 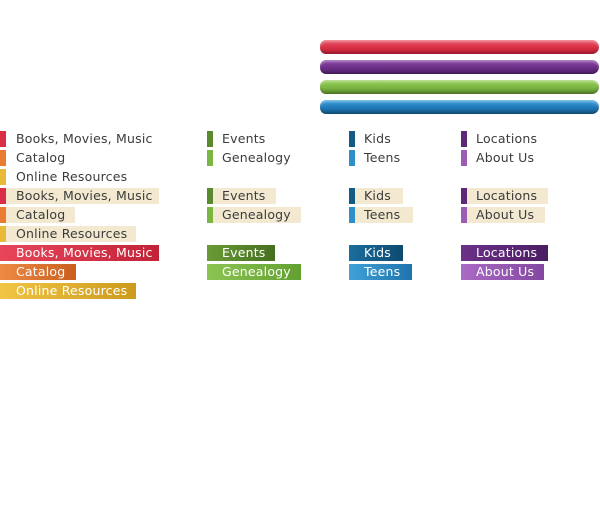 I want to click on nav-teens-active: Teens, so click(x=380, y=272).